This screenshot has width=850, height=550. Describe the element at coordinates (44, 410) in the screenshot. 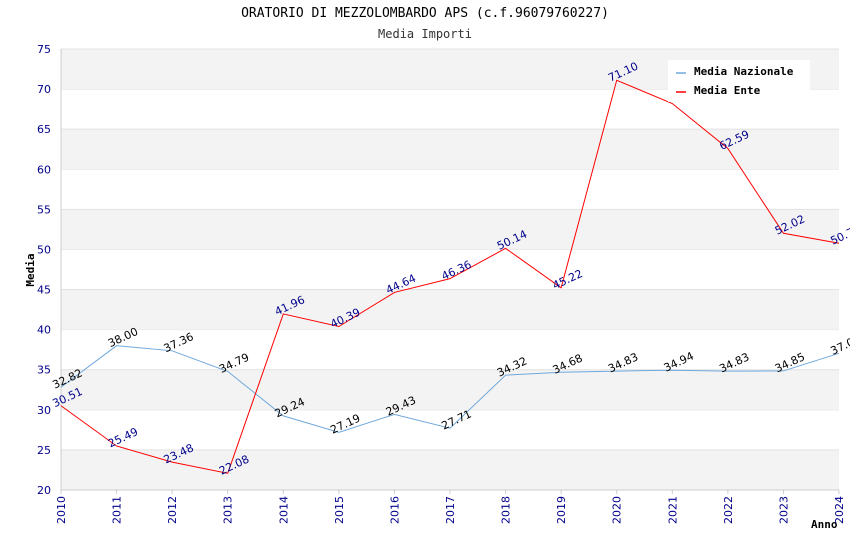

I see `y-tick-label: 30` at that location.